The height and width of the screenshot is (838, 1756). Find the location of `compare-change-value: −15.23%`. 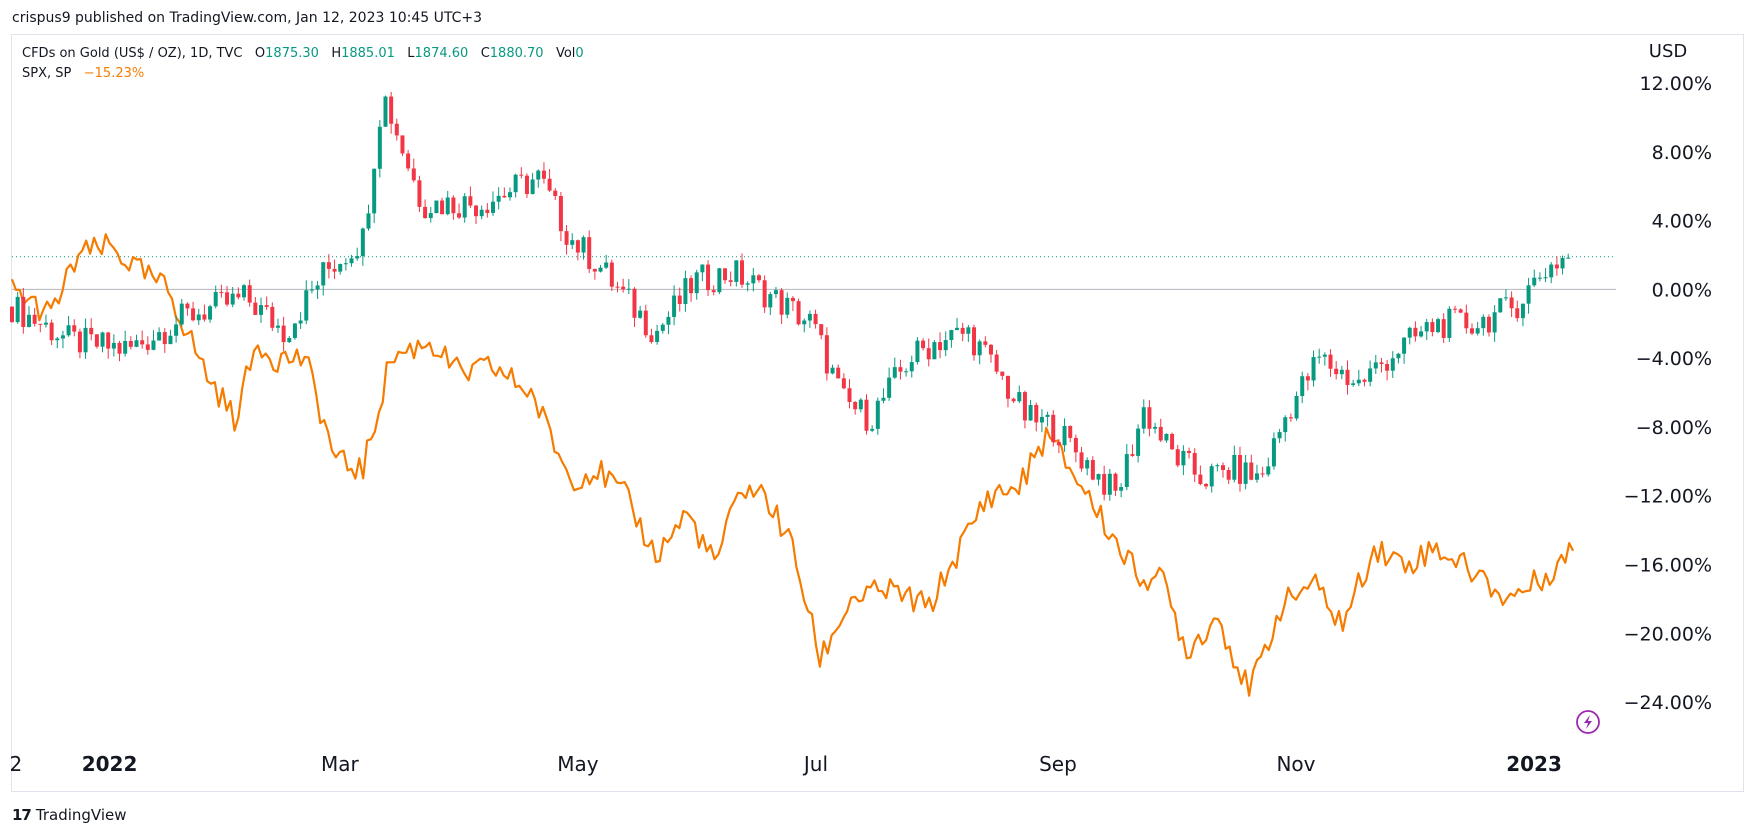

compare-change-value: −15.23% is located at coordinates (114, 73).